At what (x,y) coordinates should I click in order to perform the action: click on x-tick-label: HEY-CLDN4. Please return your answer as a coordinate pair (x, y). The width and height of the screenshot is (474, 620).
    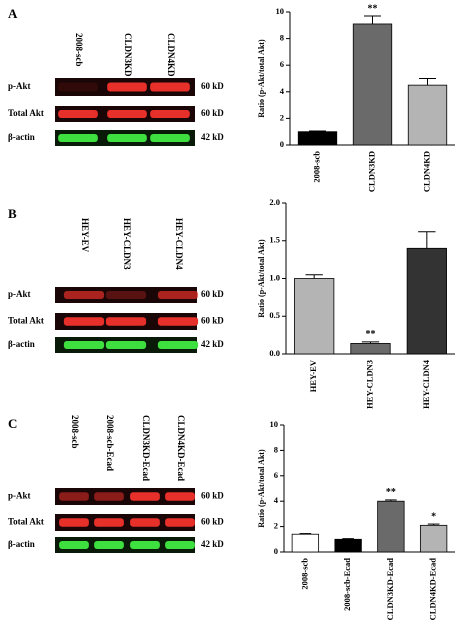
    Looking at the image, I should click on (426, 384).